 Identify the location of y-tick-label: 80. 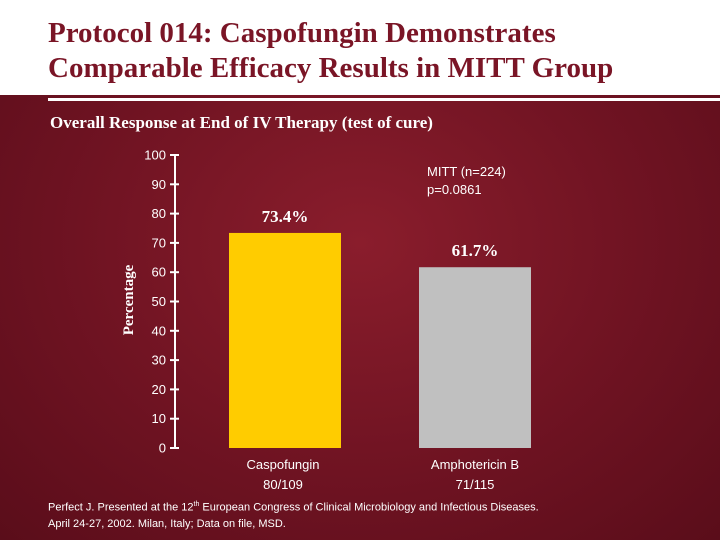
(159, 213).